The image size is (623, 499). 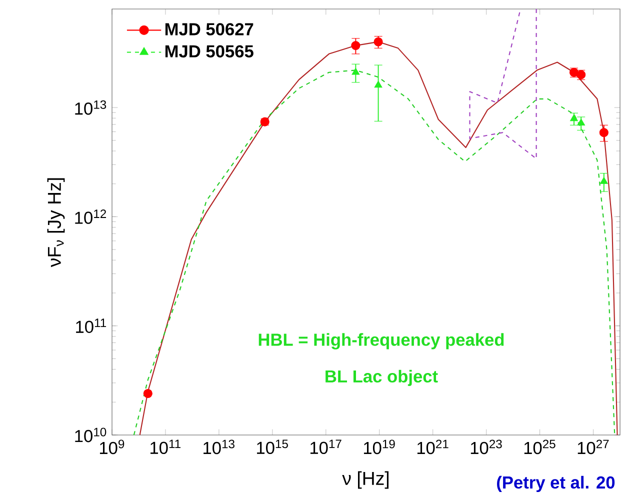 What do you see at coordinates (165, 447) in the screenshot?
I see `x-tick-label: 10$^{11}$` at bounding box center [165, 447].